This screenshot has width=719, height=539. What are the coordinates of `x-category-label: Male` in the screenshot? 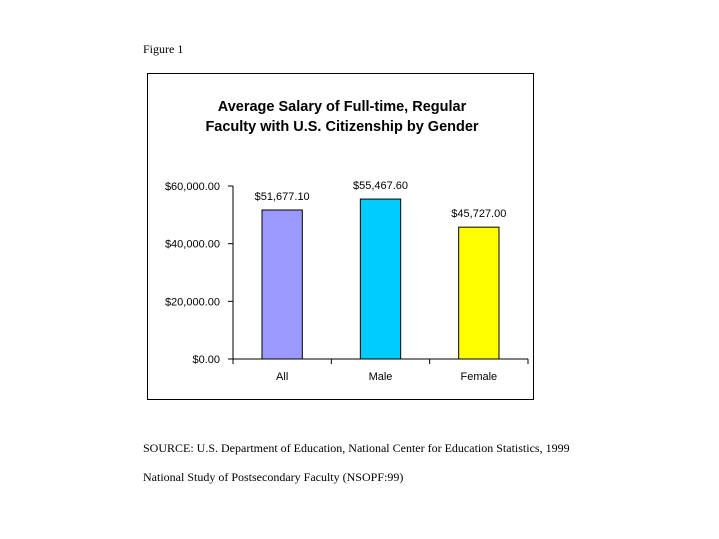 It's located at (381, 377).